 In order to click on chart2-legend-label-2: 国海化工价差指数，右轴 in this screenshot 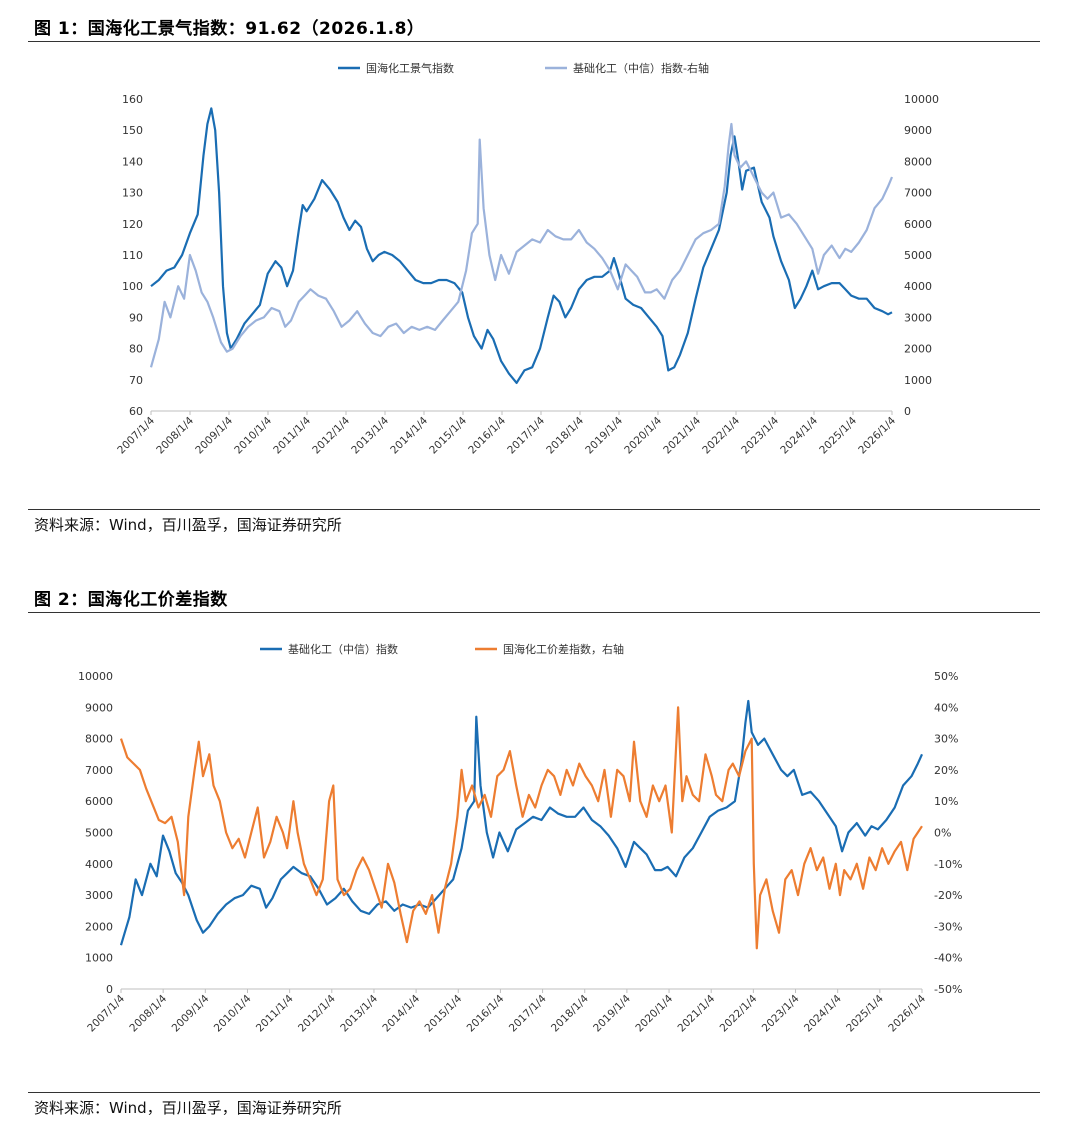, I will do `click(563, 649)`.